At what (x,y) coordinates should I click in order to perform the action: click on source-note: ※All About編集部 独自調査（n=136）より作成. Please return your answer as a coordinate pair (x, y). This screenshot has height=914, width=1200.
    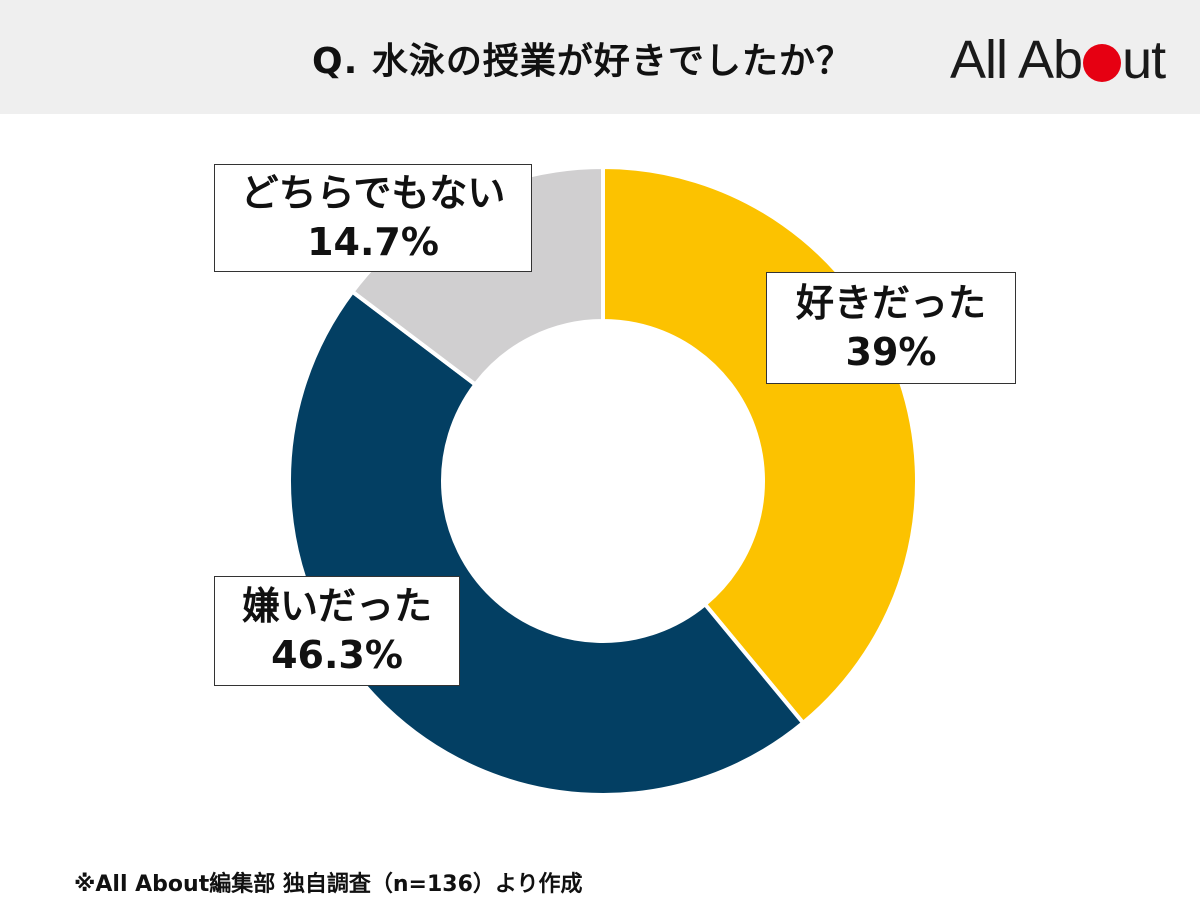
    Looking at the image, I should click on (328, 884).